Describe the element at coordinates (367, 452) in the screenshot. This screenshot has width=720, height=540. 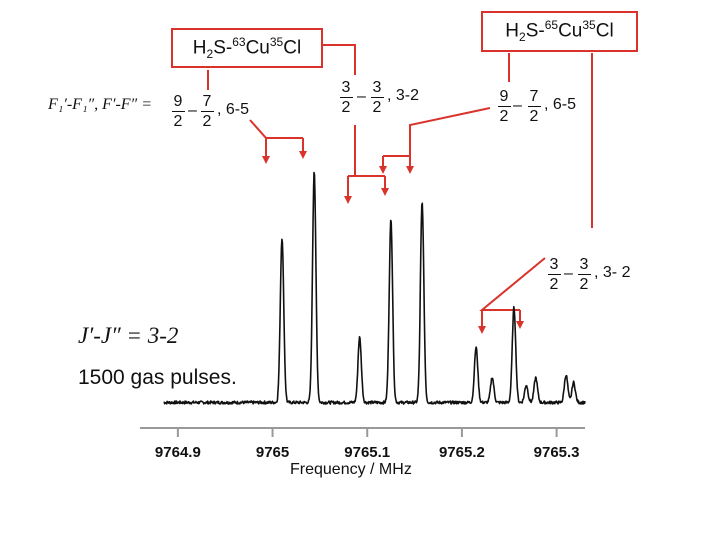
I see `x-tick-label: 9765.1` at that location.